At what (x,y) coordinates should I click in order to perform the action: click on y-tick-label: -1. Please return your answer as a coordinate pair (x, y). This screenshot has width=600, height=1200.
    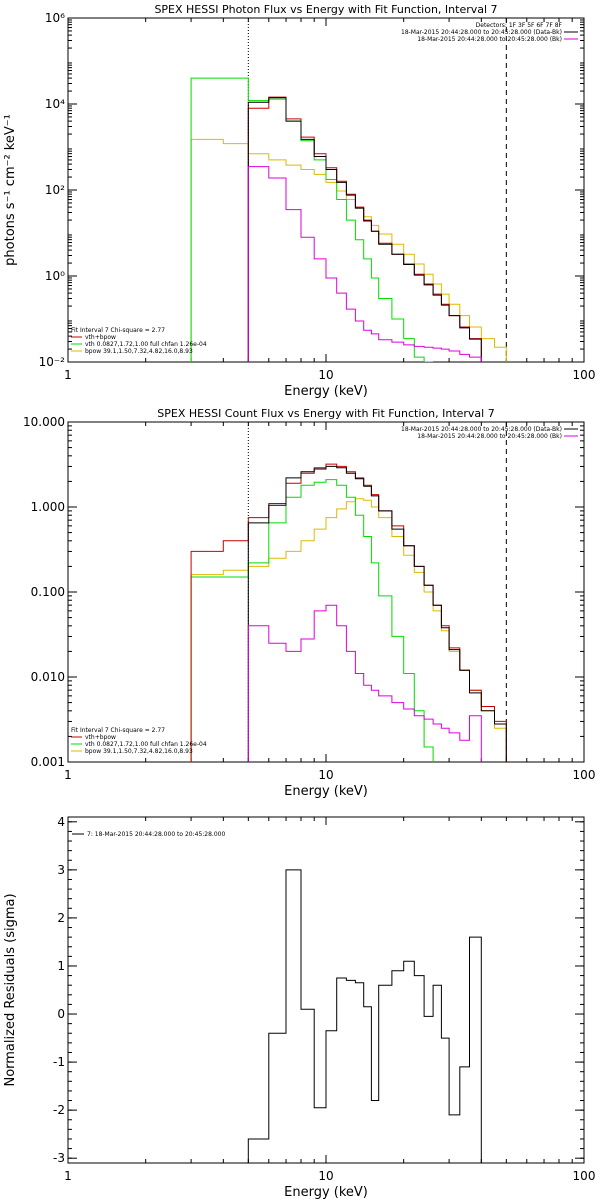
    Looking at the image, I should click on (59, 1062).